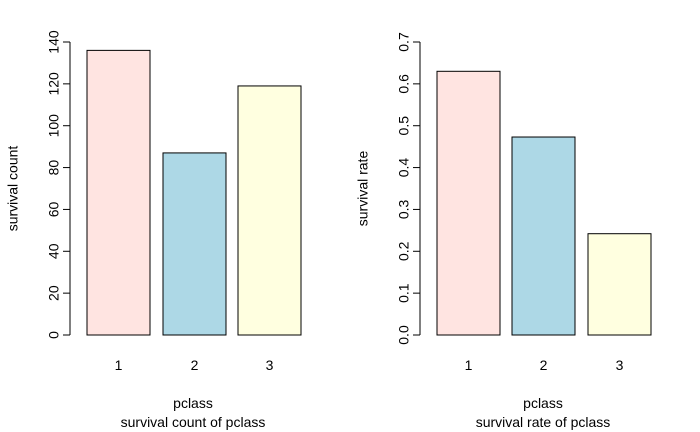 The width and height of the screenshot is (700, 432). What do you see at coordinates (404, 293) in the screenshot?
I see `y-tick-label: 0.1` at bounding box center [404, 293].